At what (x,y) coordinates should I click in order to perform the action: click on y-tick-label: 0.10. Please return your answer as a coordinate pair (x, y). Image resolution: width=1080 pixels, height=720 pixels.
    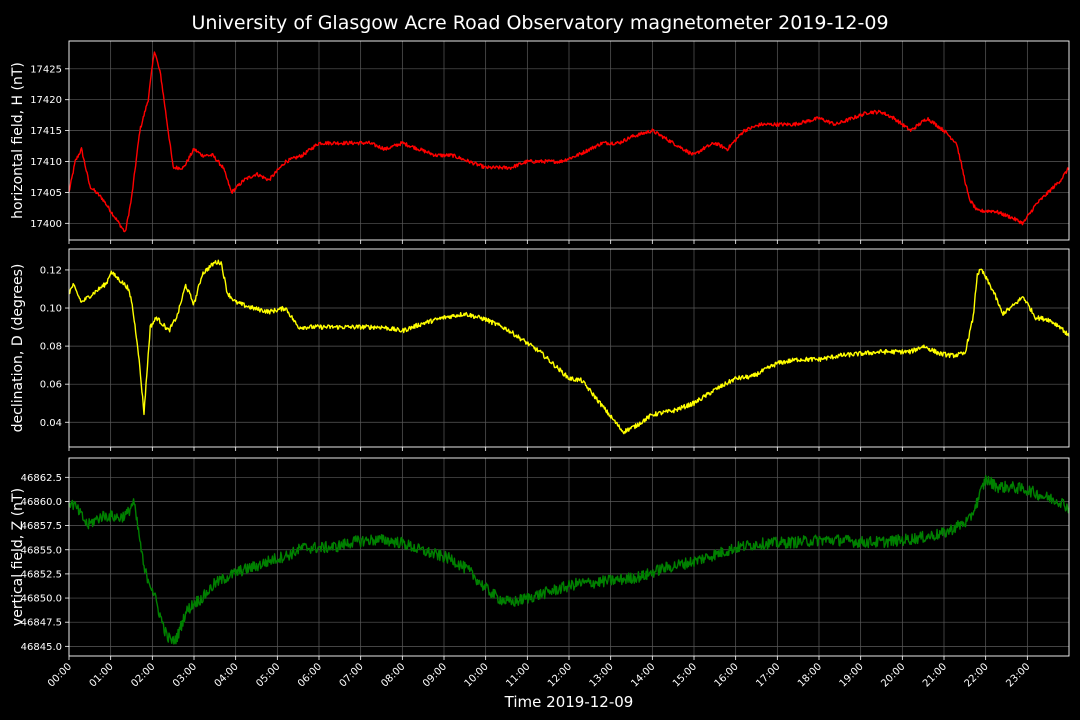
    Looking at the image, I should click on (51, 309).